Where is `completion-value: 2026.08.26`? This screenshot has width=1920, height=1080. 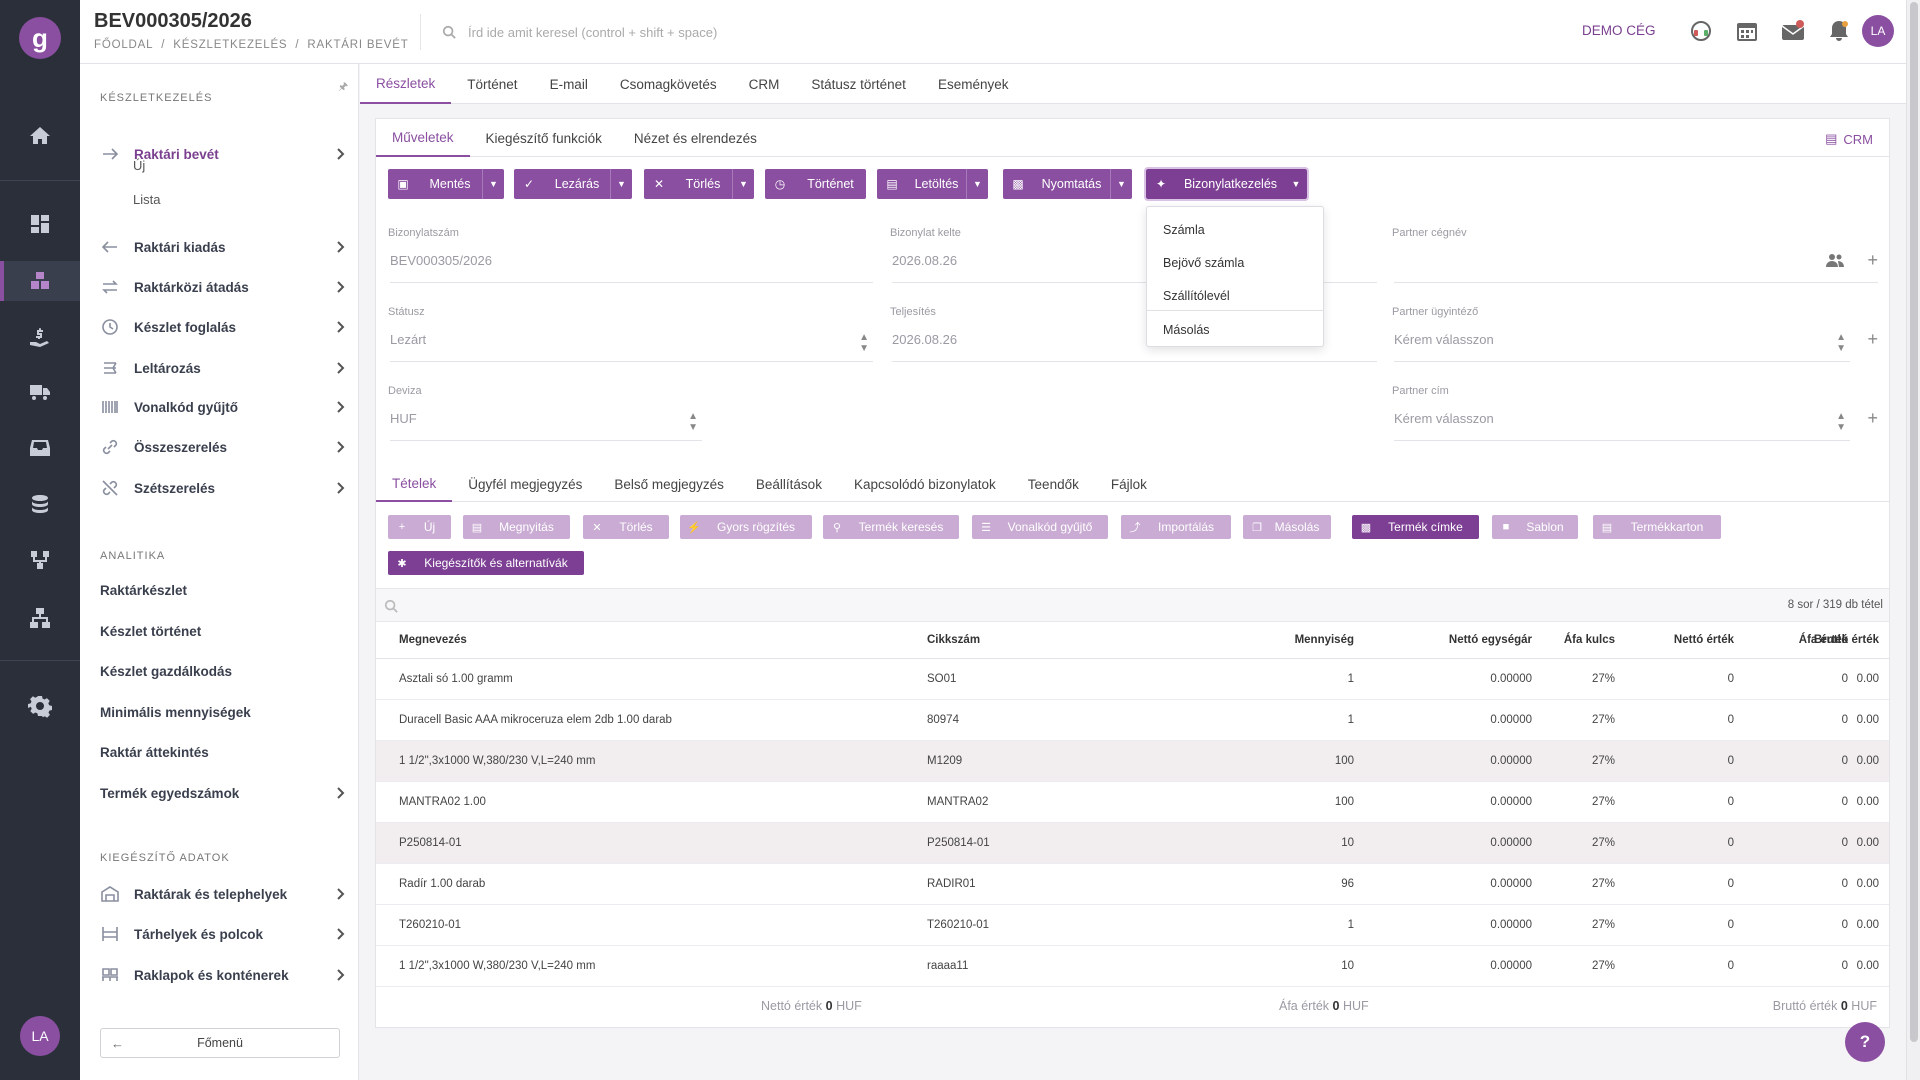
completion-value: 2026.08.26 is located at coordinates (1134, 347).